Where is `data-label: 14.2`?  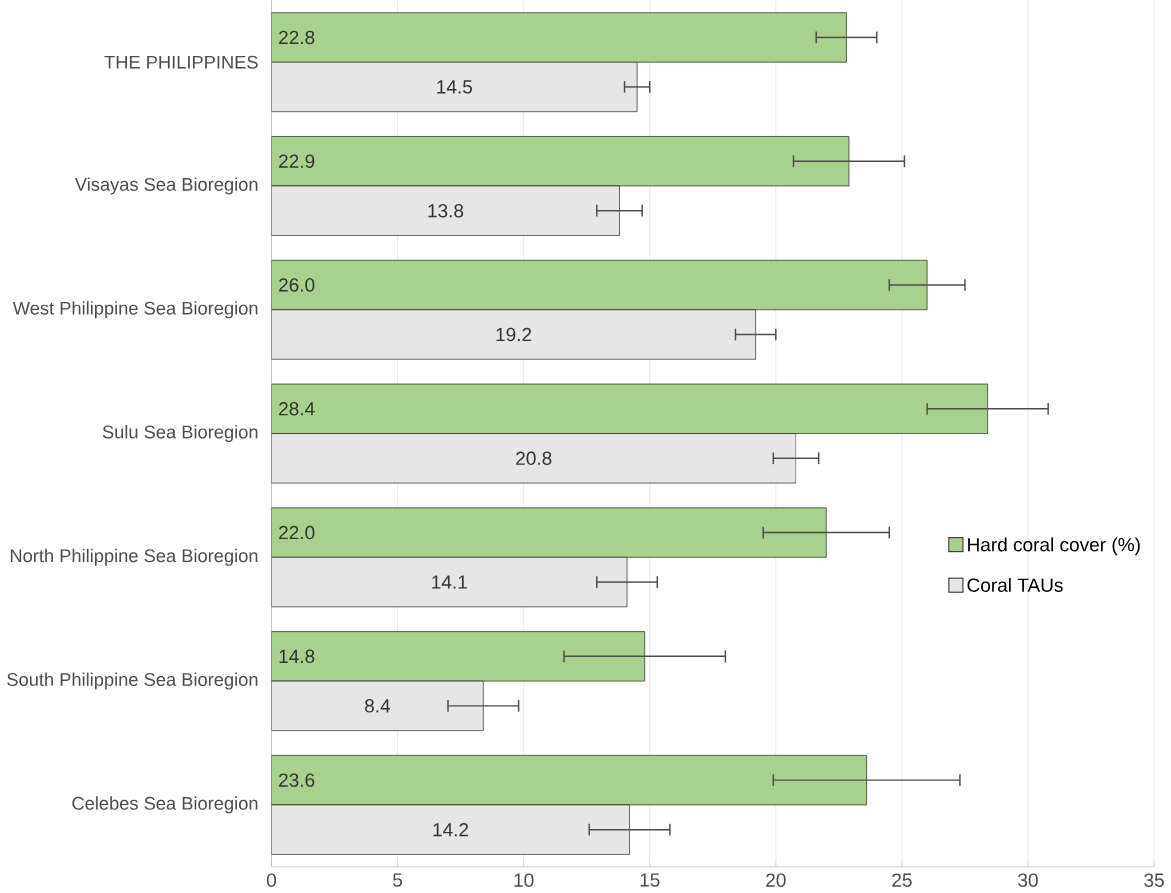 data-label: 14.2 is located at coordinates (451, 829).